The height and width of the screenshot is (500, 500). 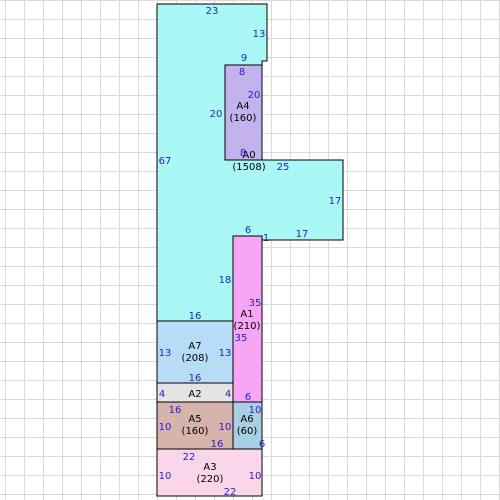 What do you see at coordinates (194, 419) in the screenshot?
I see `region-a5-name: A5` at bounding box center [194, 419].